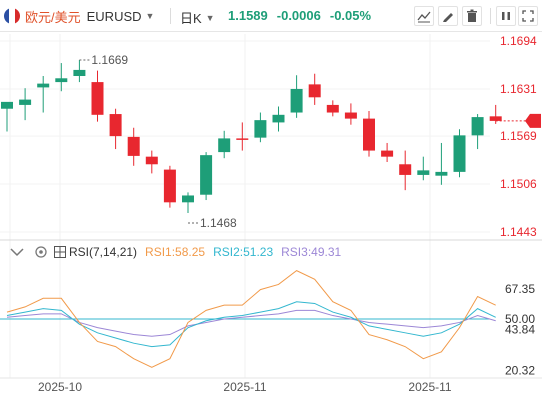  I want to click on chart-line-button, so click(424, 16).